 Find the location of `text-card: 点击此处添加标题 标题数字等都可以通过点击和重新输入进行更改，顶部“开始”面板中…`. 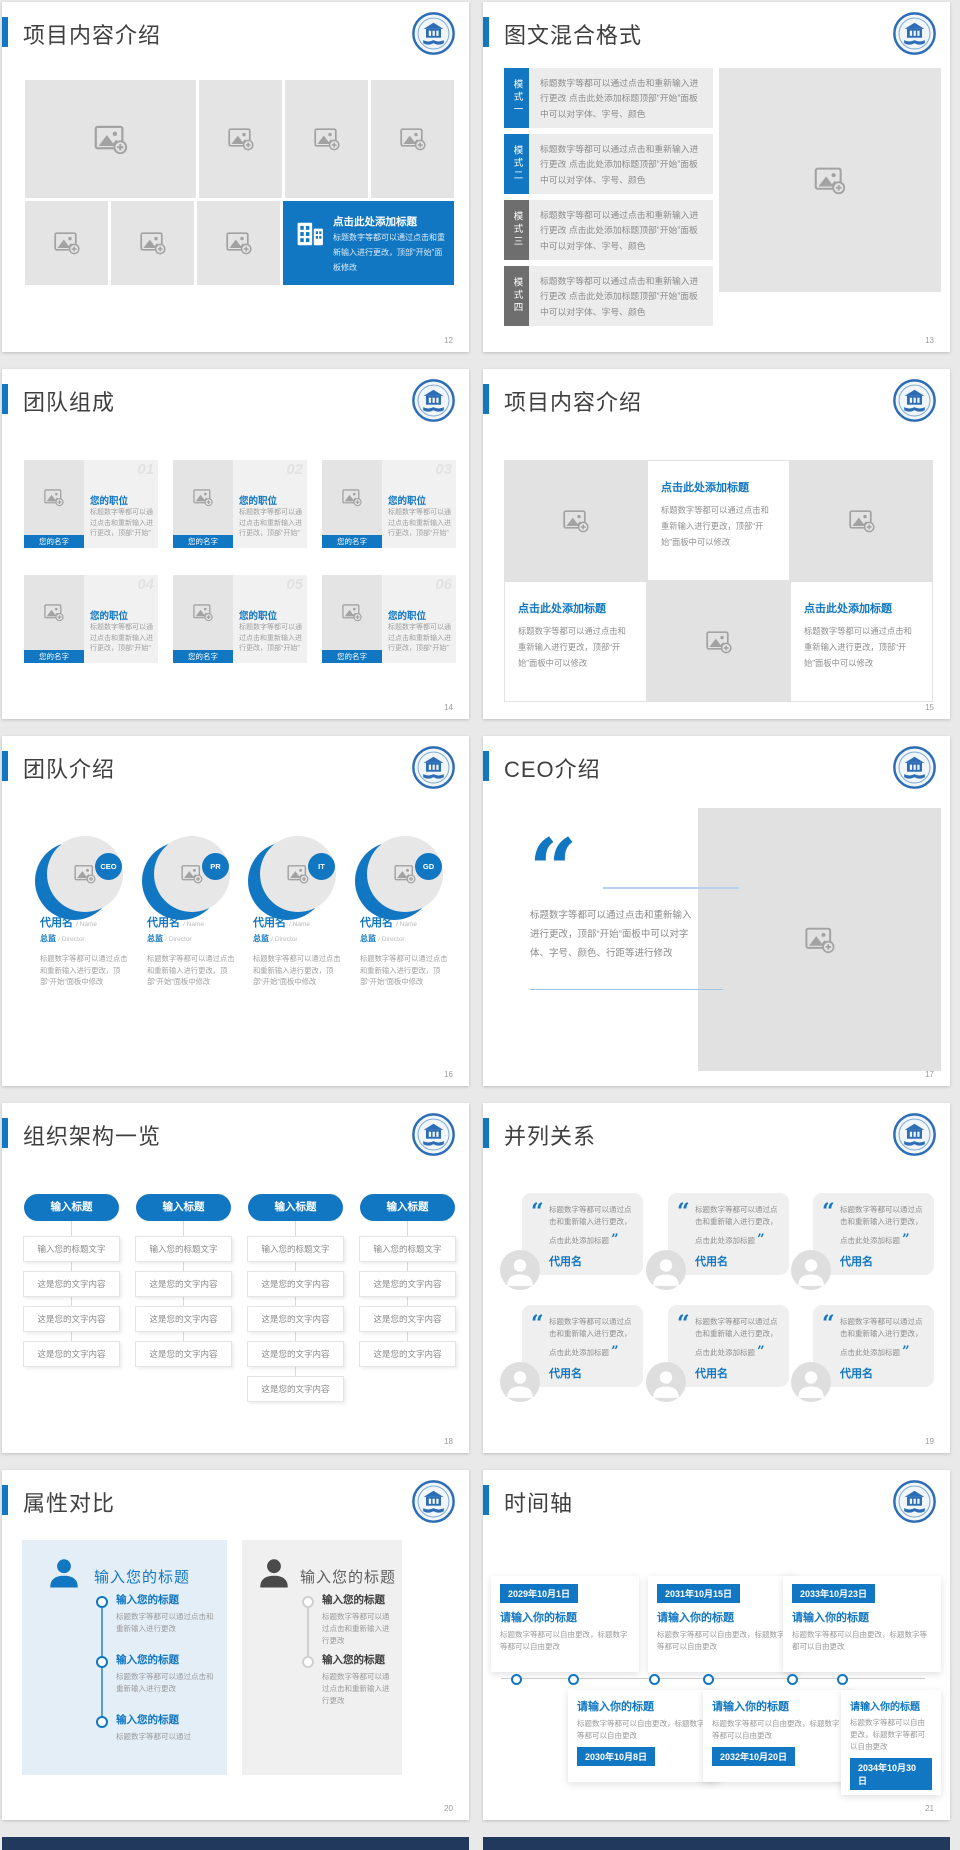

text-card: 点击此处添加标题 标题数字等都可以通过点击和重新输入进行更改，顶部“开始”面板中… is located at coordinates (718, 520).